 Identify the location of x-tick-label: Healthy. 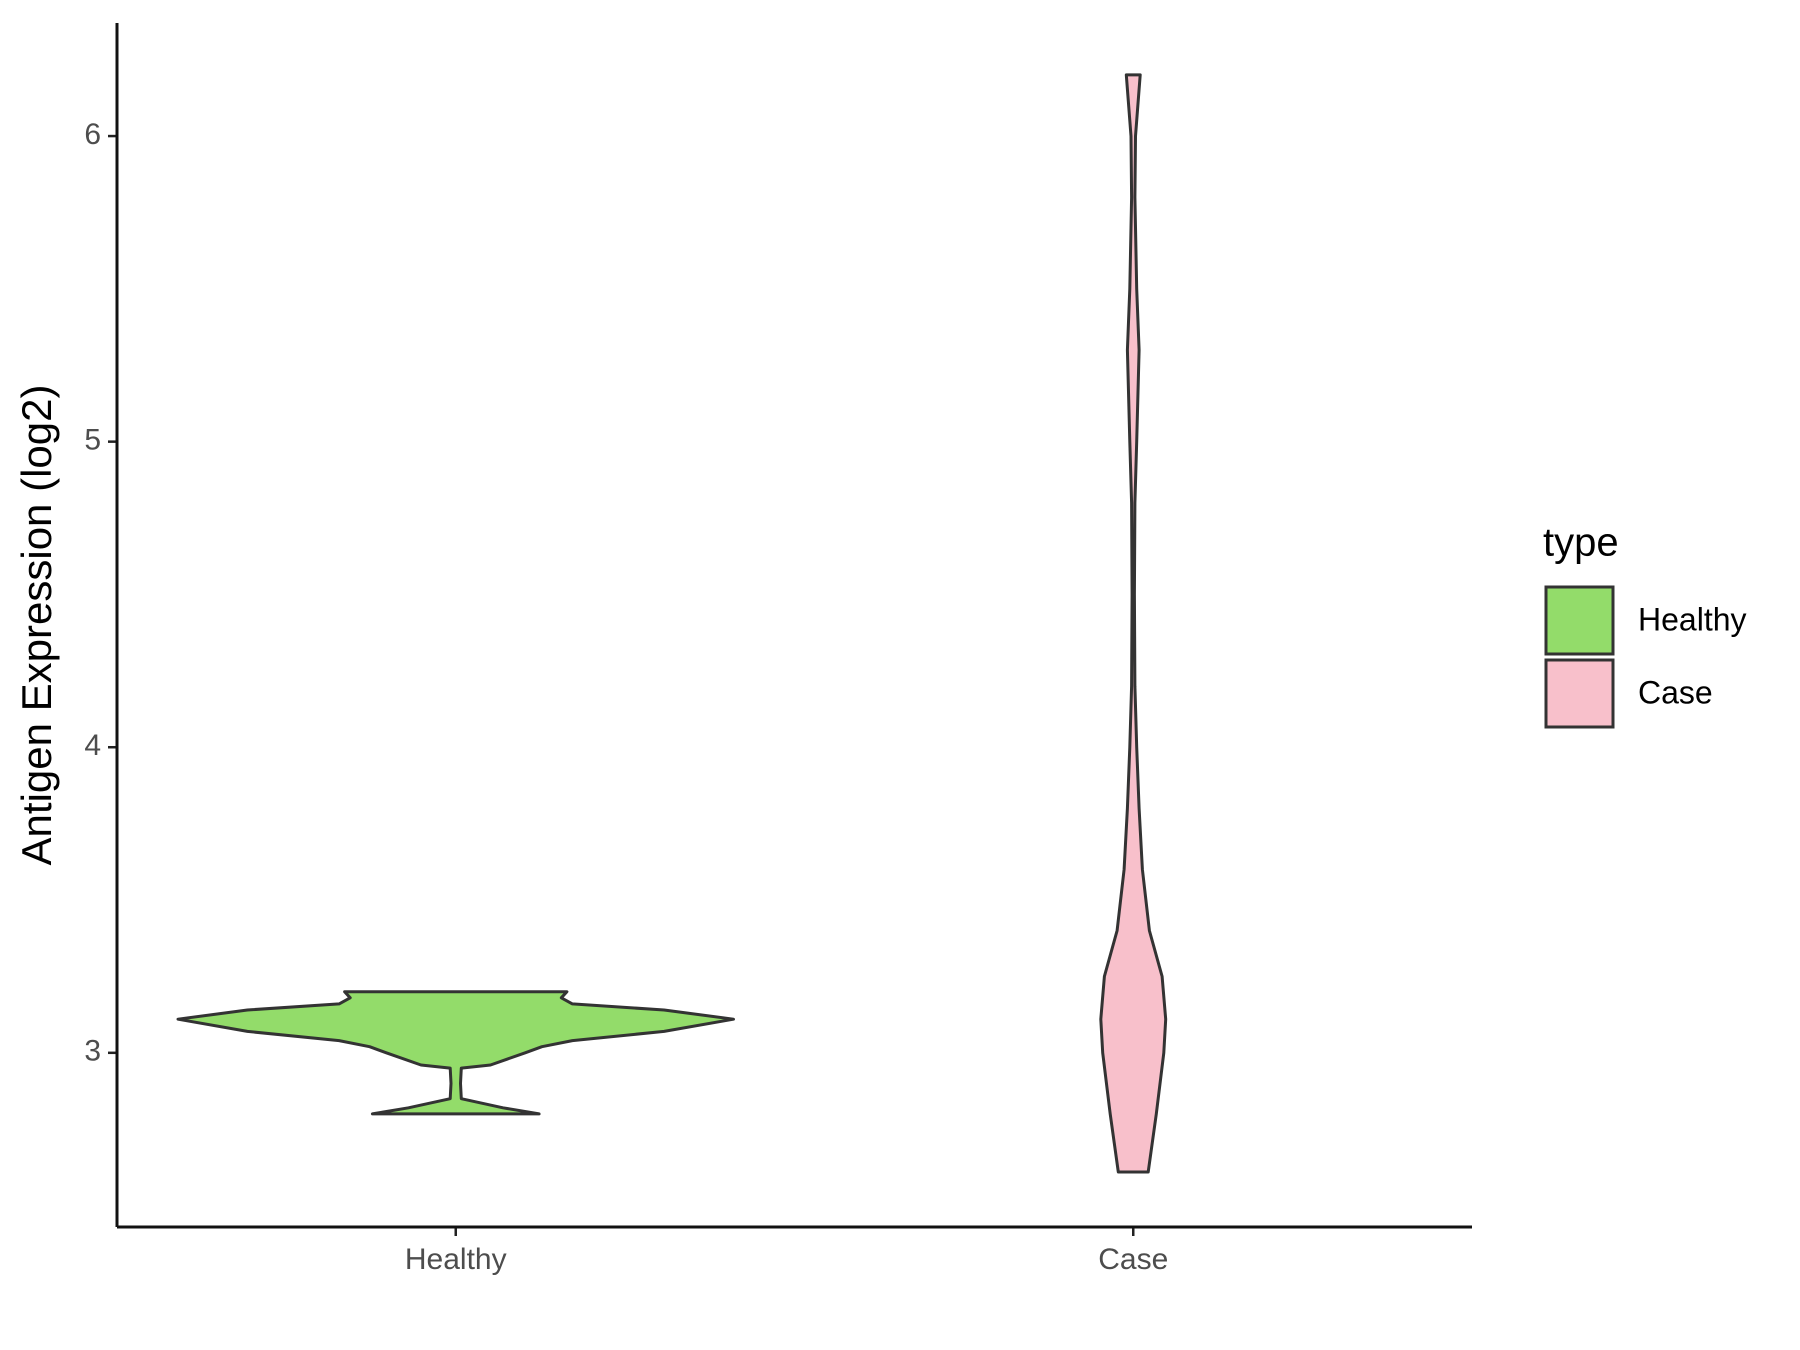
(456, 1259).